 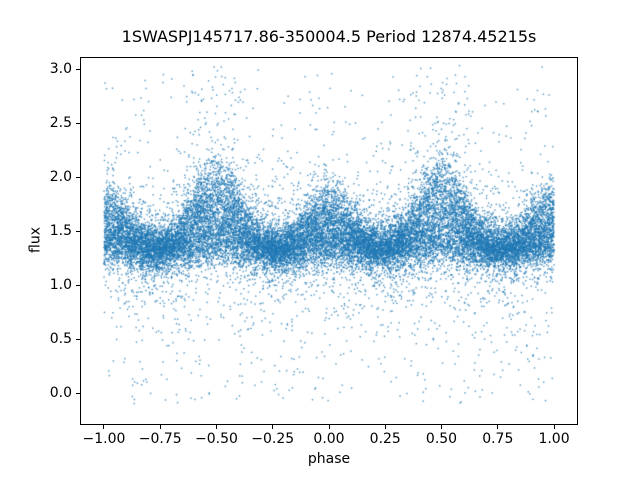 I want to click on x-tick-label: −0.50, so click(x=216, y=439).